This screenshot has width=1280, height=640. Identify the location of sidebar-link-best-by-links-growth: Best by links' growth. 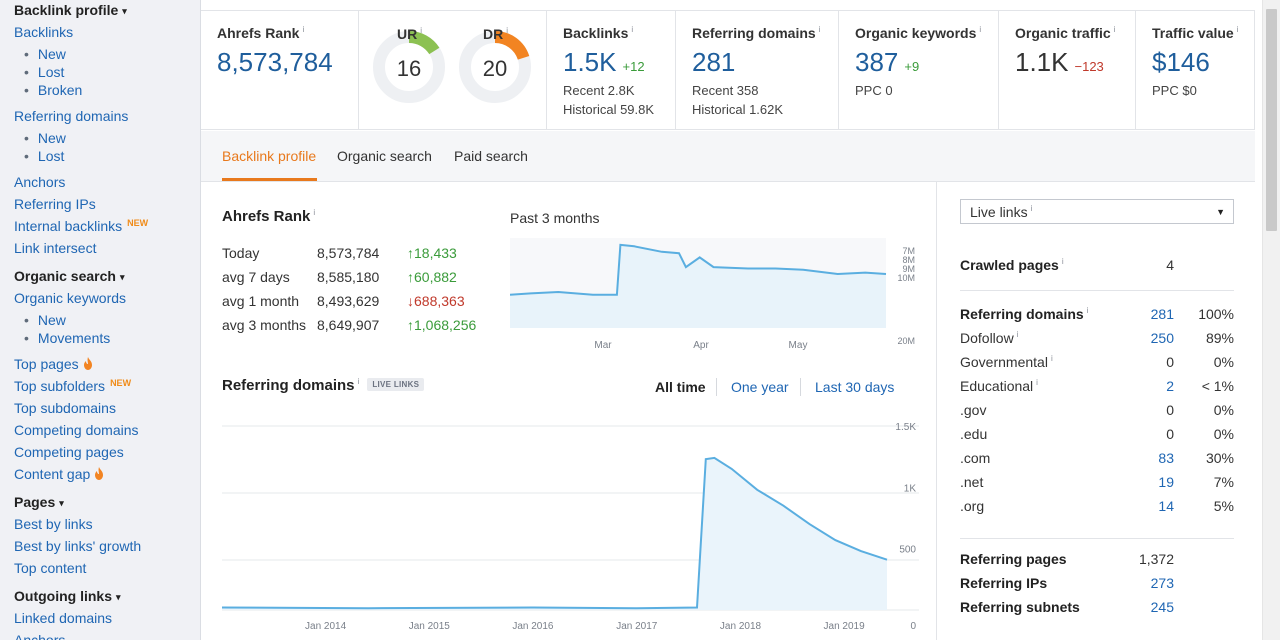
(78, 546).